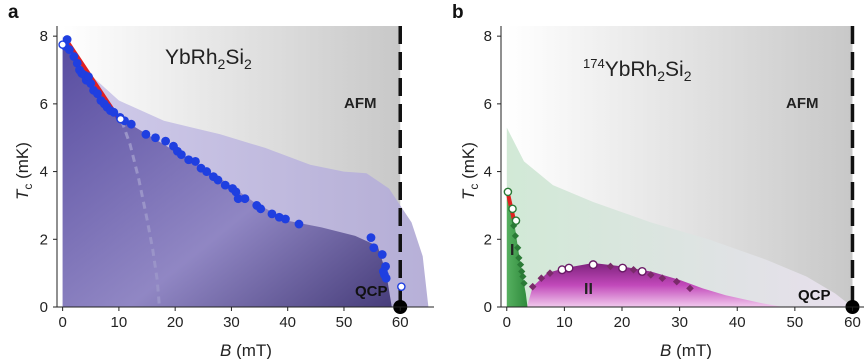 This screenshot has height=359, width=864. Describe the element at coordinates (637, 70) in the screenshot. I see `panel-b-title: 174YbRh2Si2` at that location.